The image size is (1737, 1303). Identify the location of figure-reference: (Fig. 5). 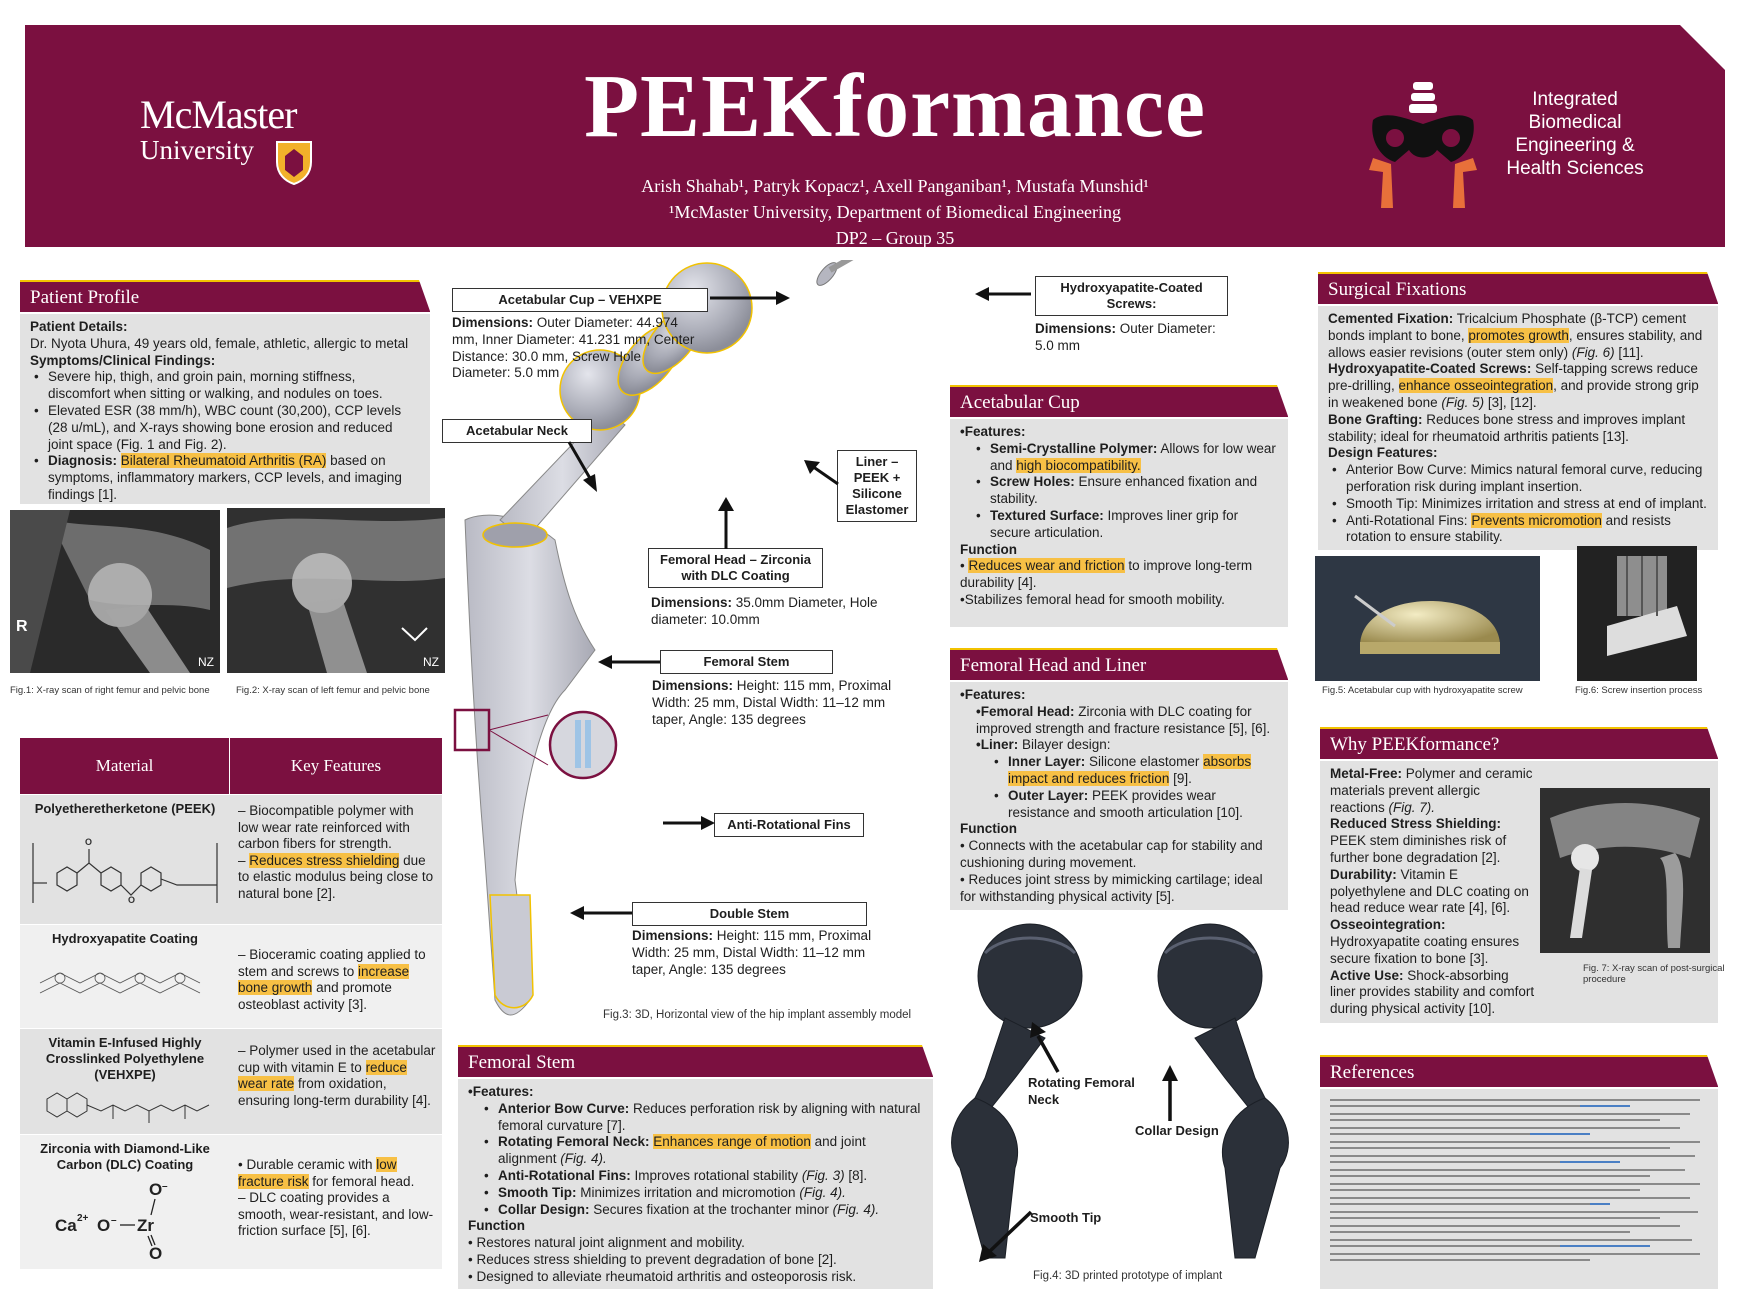
(1463, 402).